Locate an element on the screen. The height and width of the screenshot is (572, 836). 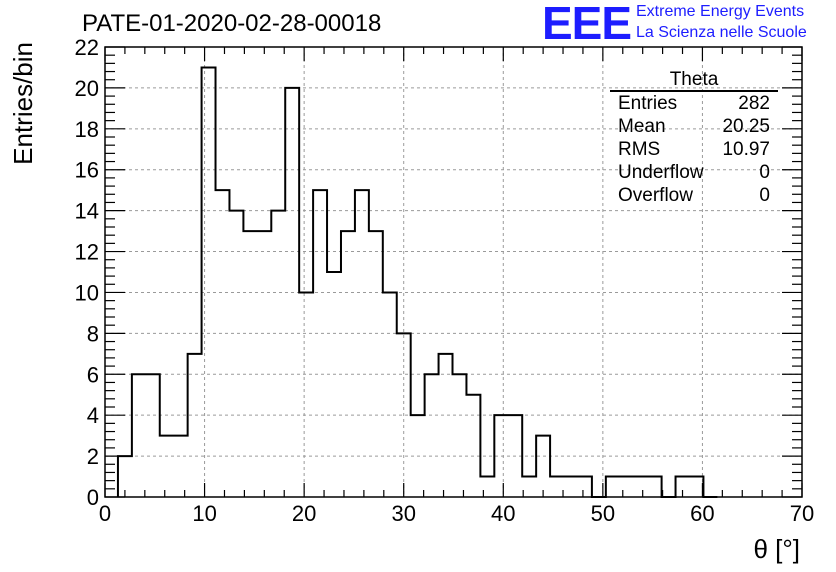
x-tick-label: 40 is located at coordinates (503, 513).